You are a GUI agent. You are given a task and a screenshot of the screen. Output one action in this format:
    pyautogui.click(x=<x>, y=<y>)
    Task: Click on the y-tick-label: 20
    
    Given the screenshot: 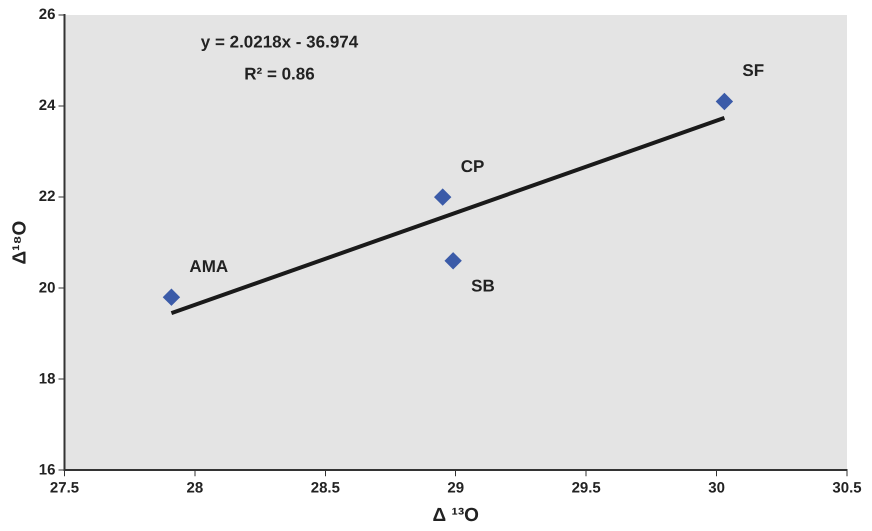 What is the action you would take?
    pyautogui.click(x=47, y=287)
    